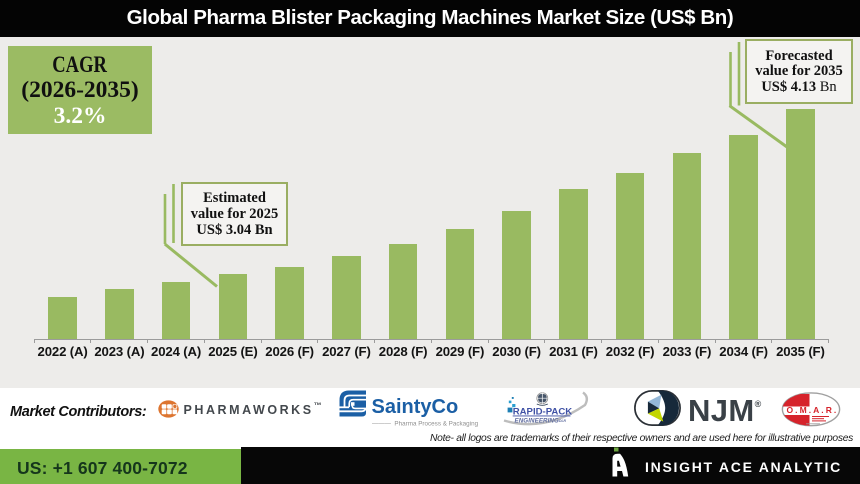 This screenshot has height=484, width=860. I want to click on svg-text: O.M.A.R., so click(813, 410).